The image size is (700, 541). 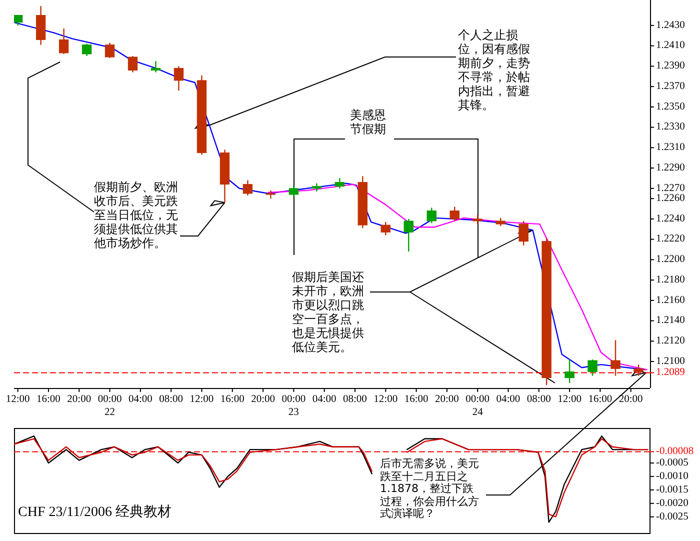 What do you see at coordinates (670, 66) in the screenshot?
I see `y-tick-label: 1.2390` at bounding box center [670, 66].